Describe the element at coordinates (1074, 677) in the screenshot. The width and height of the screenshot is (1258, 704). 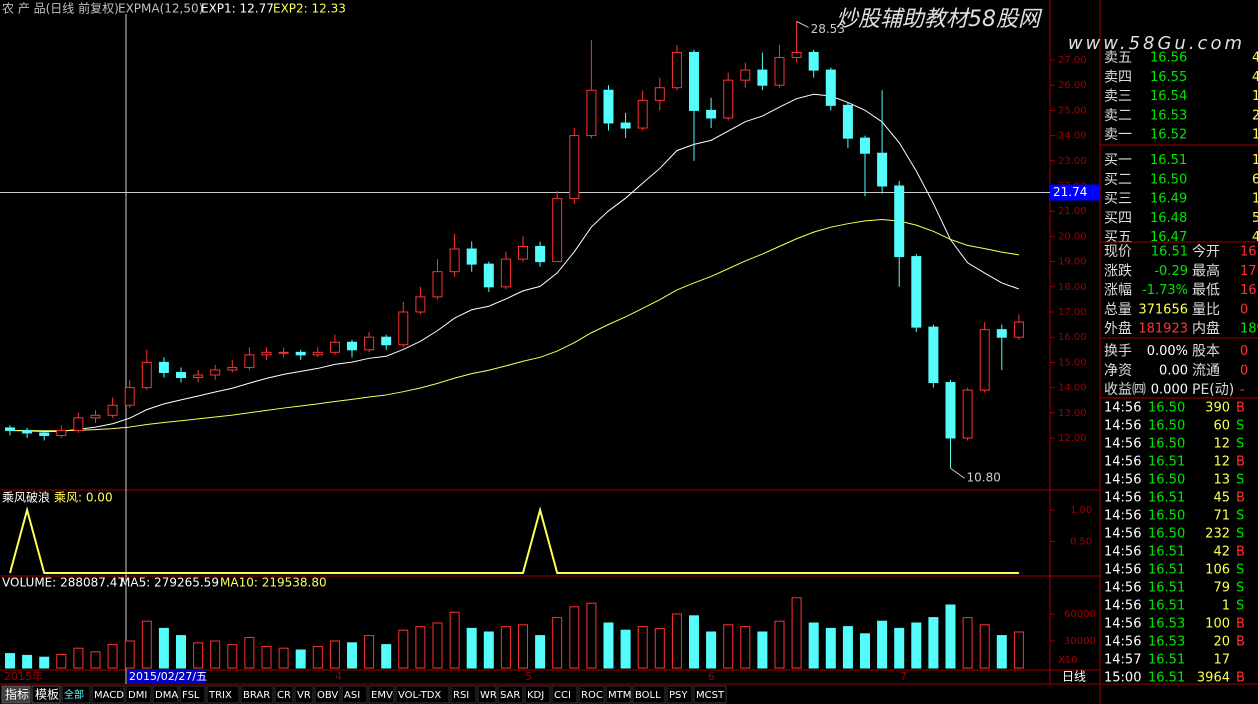
I see `tab-right: 日线` at that location.